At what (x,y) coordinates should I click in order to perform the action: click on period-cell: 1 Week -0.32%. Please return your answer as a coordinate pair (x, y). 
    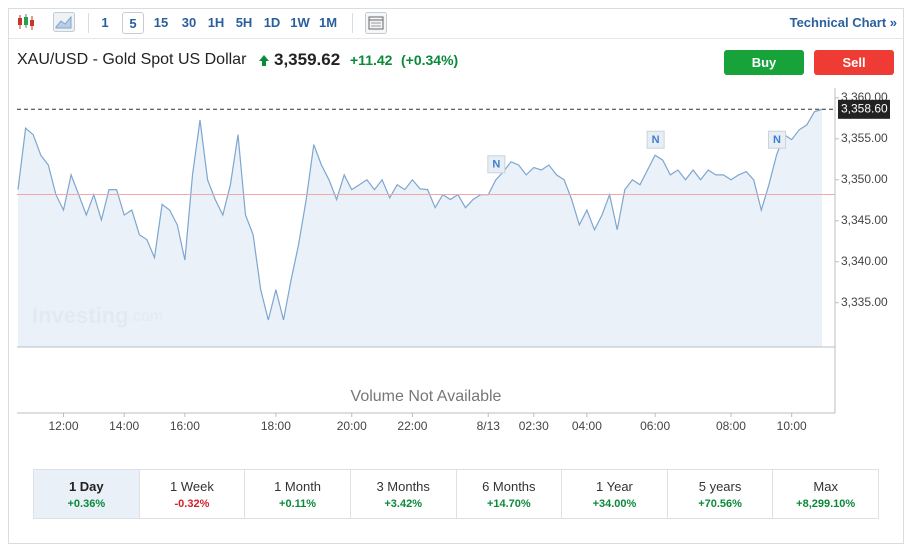
    Looking at the image, I should click on (193, 494).